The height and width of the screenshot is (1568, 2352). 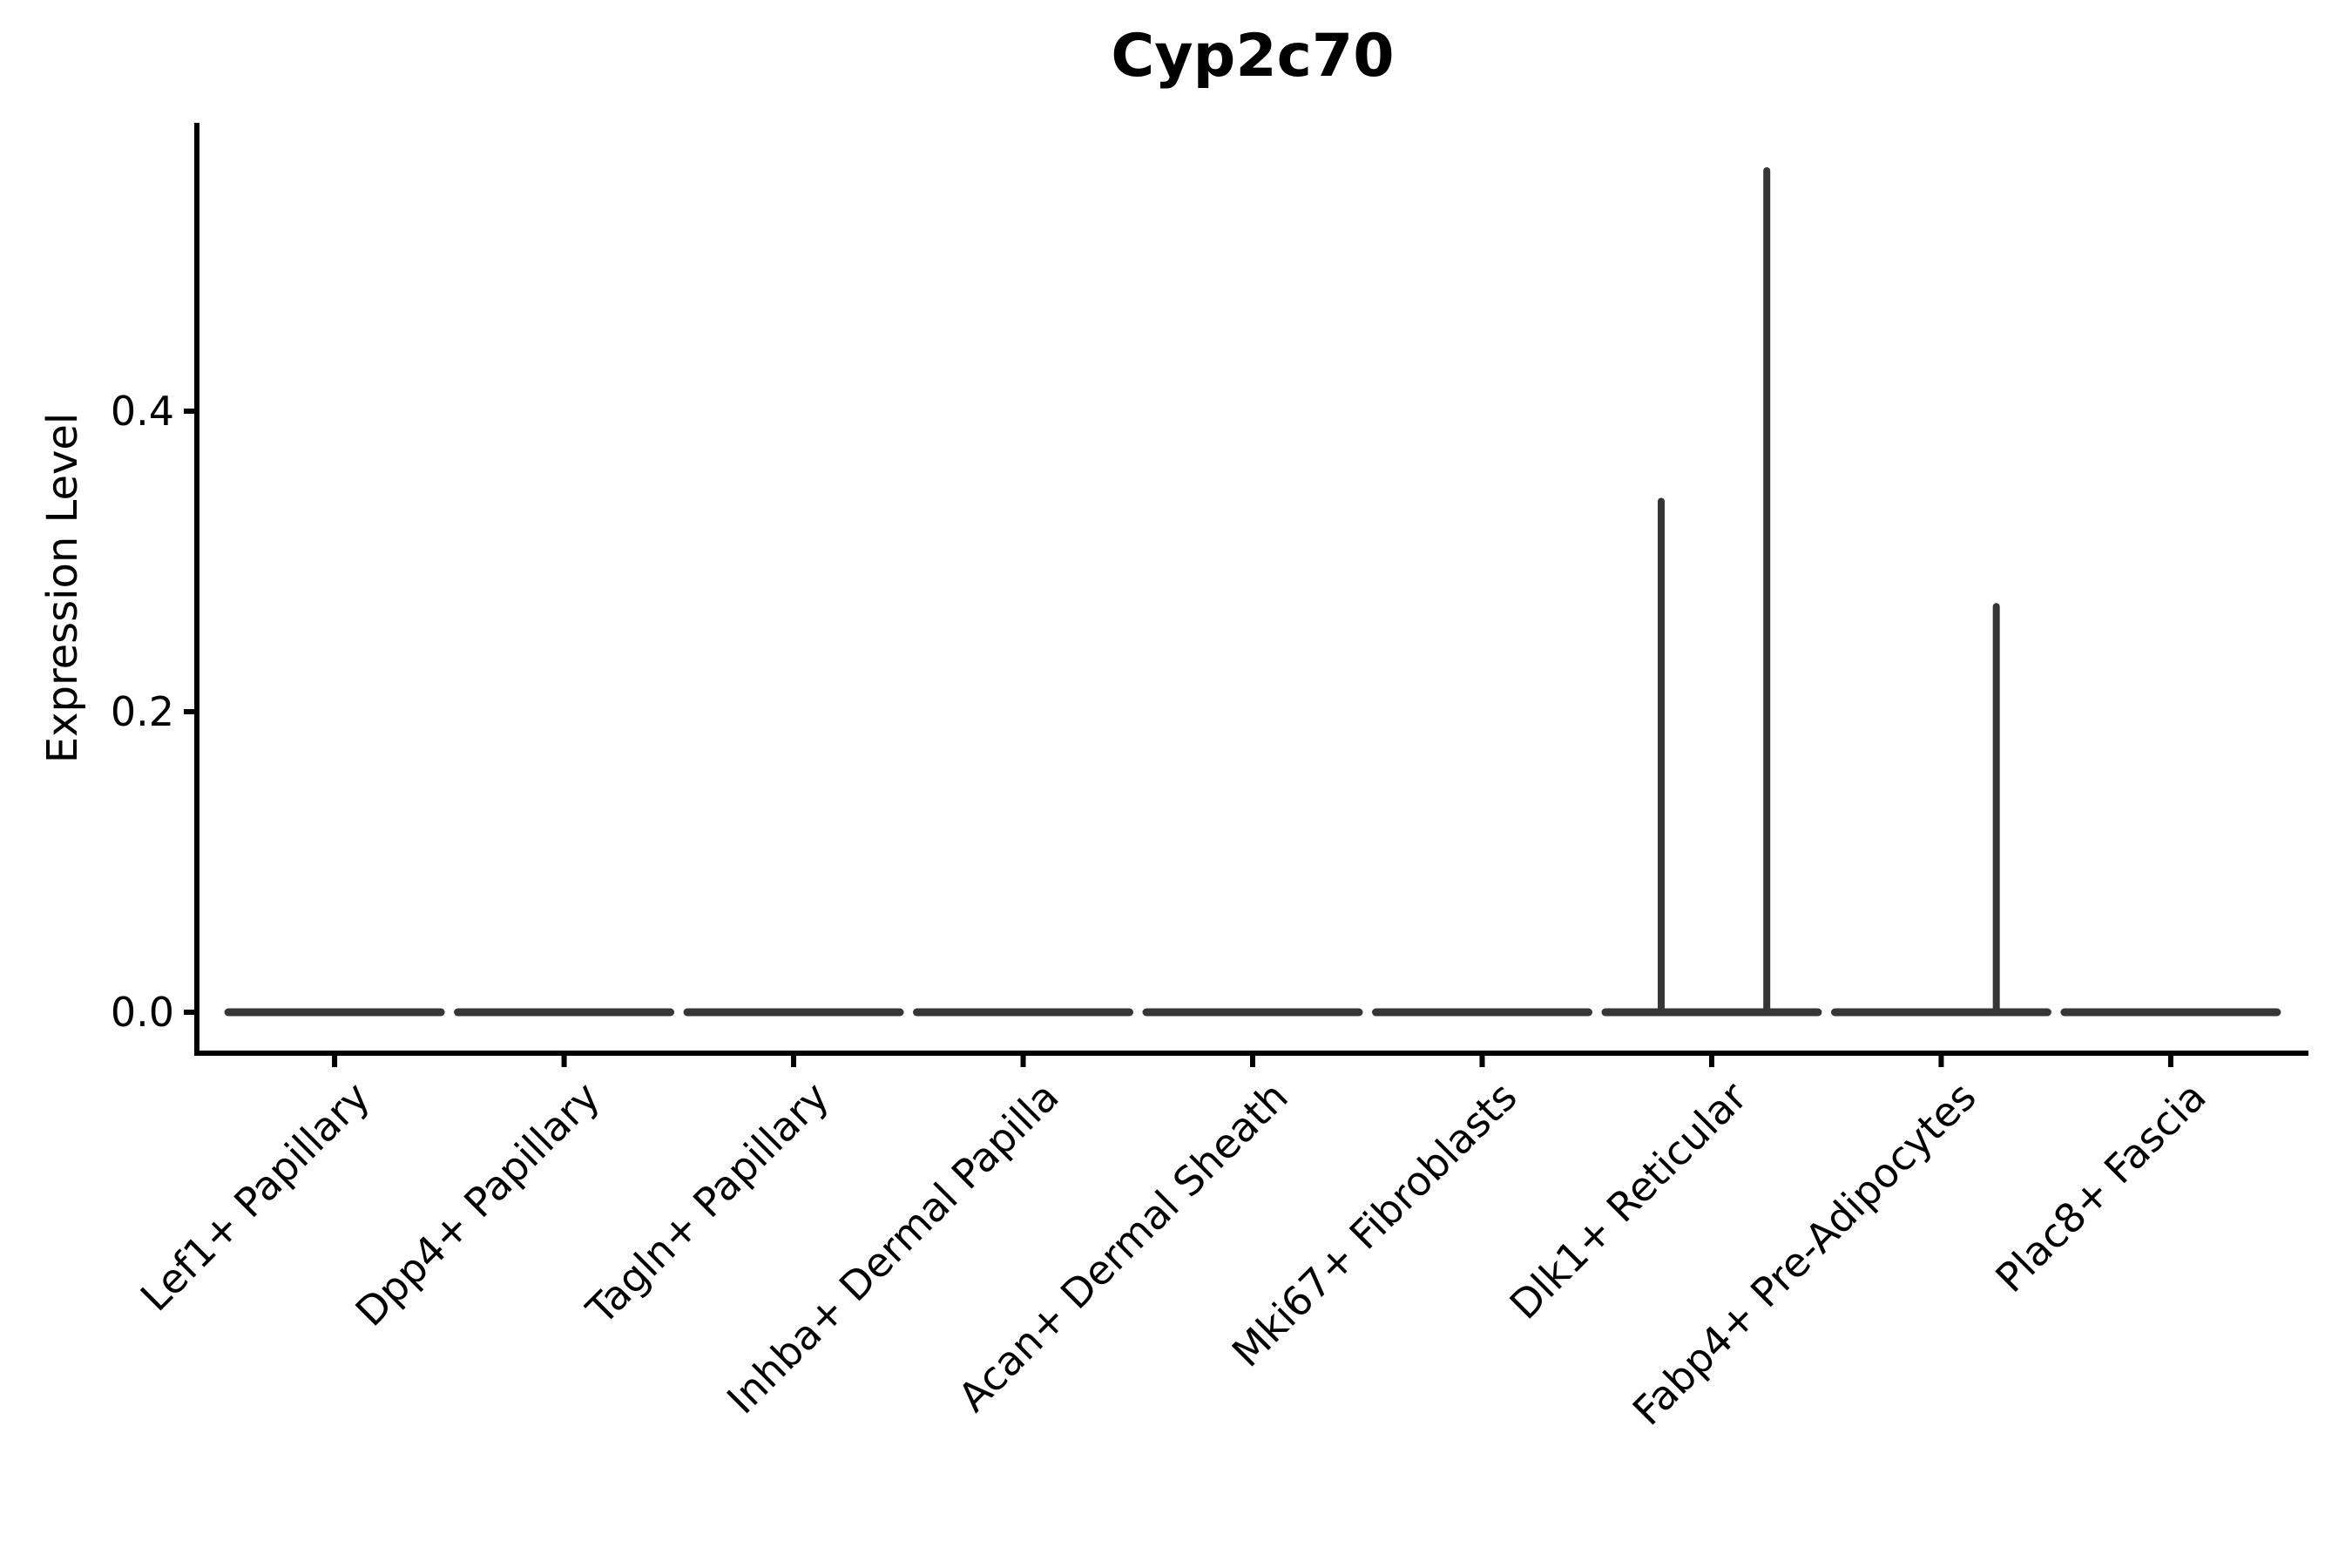 I want to click on y-tick-label: 0.4, so click(x=142, y=411).